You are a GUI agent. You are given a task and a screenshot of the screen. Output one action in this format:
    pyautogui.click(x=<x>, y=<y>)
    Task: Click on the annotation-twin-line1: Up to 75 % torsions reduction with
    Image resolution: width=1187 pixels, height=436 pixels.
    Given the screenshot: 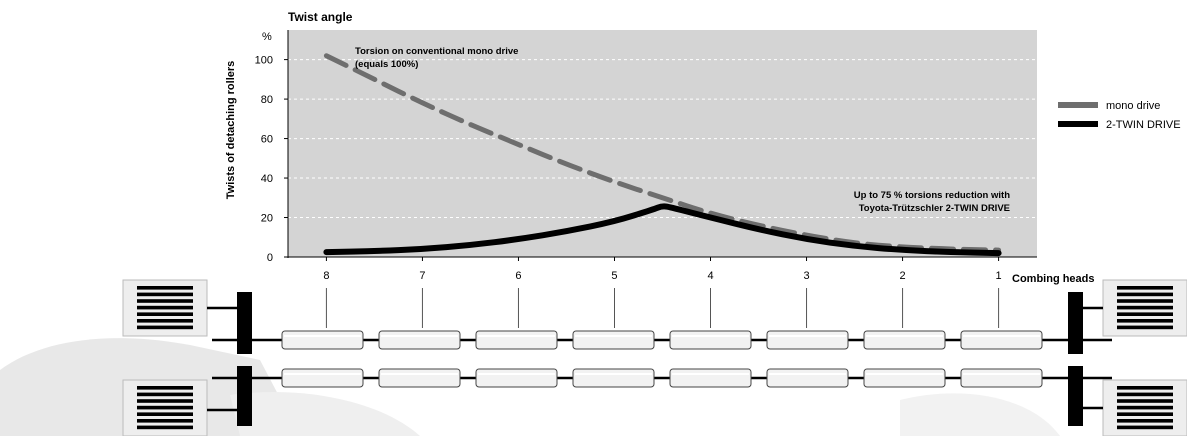 What is the action you would take?
    pyautogui.click(x=932, y=195)
    